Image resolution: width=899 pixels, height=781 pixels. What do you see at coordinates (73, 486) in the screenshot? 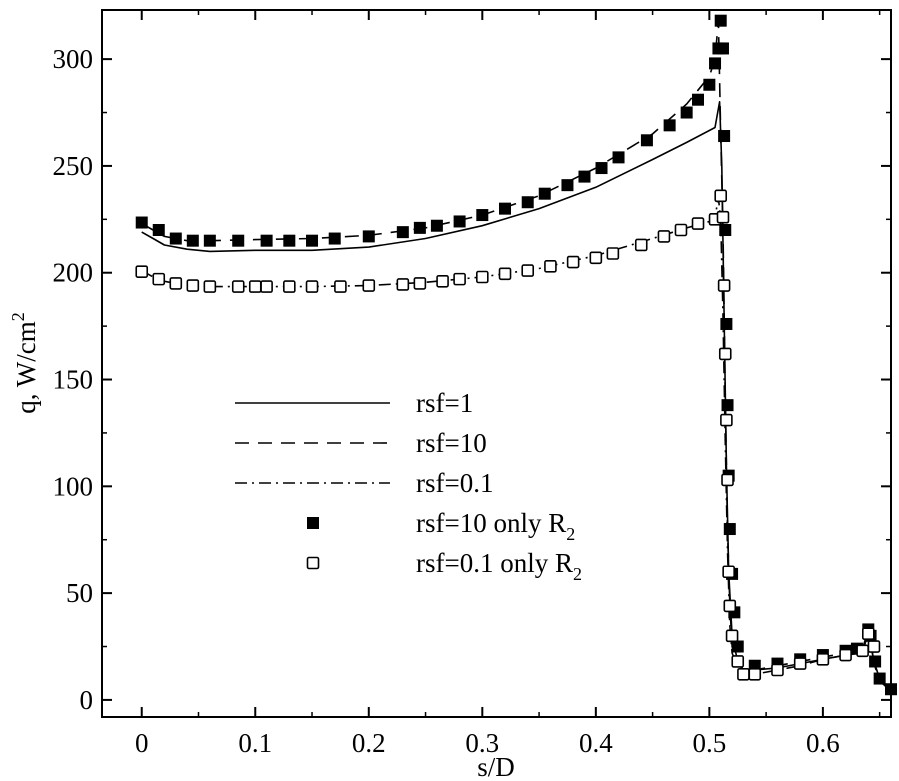
I see `y-tick-label: 100` at bounding box center [73, 486].